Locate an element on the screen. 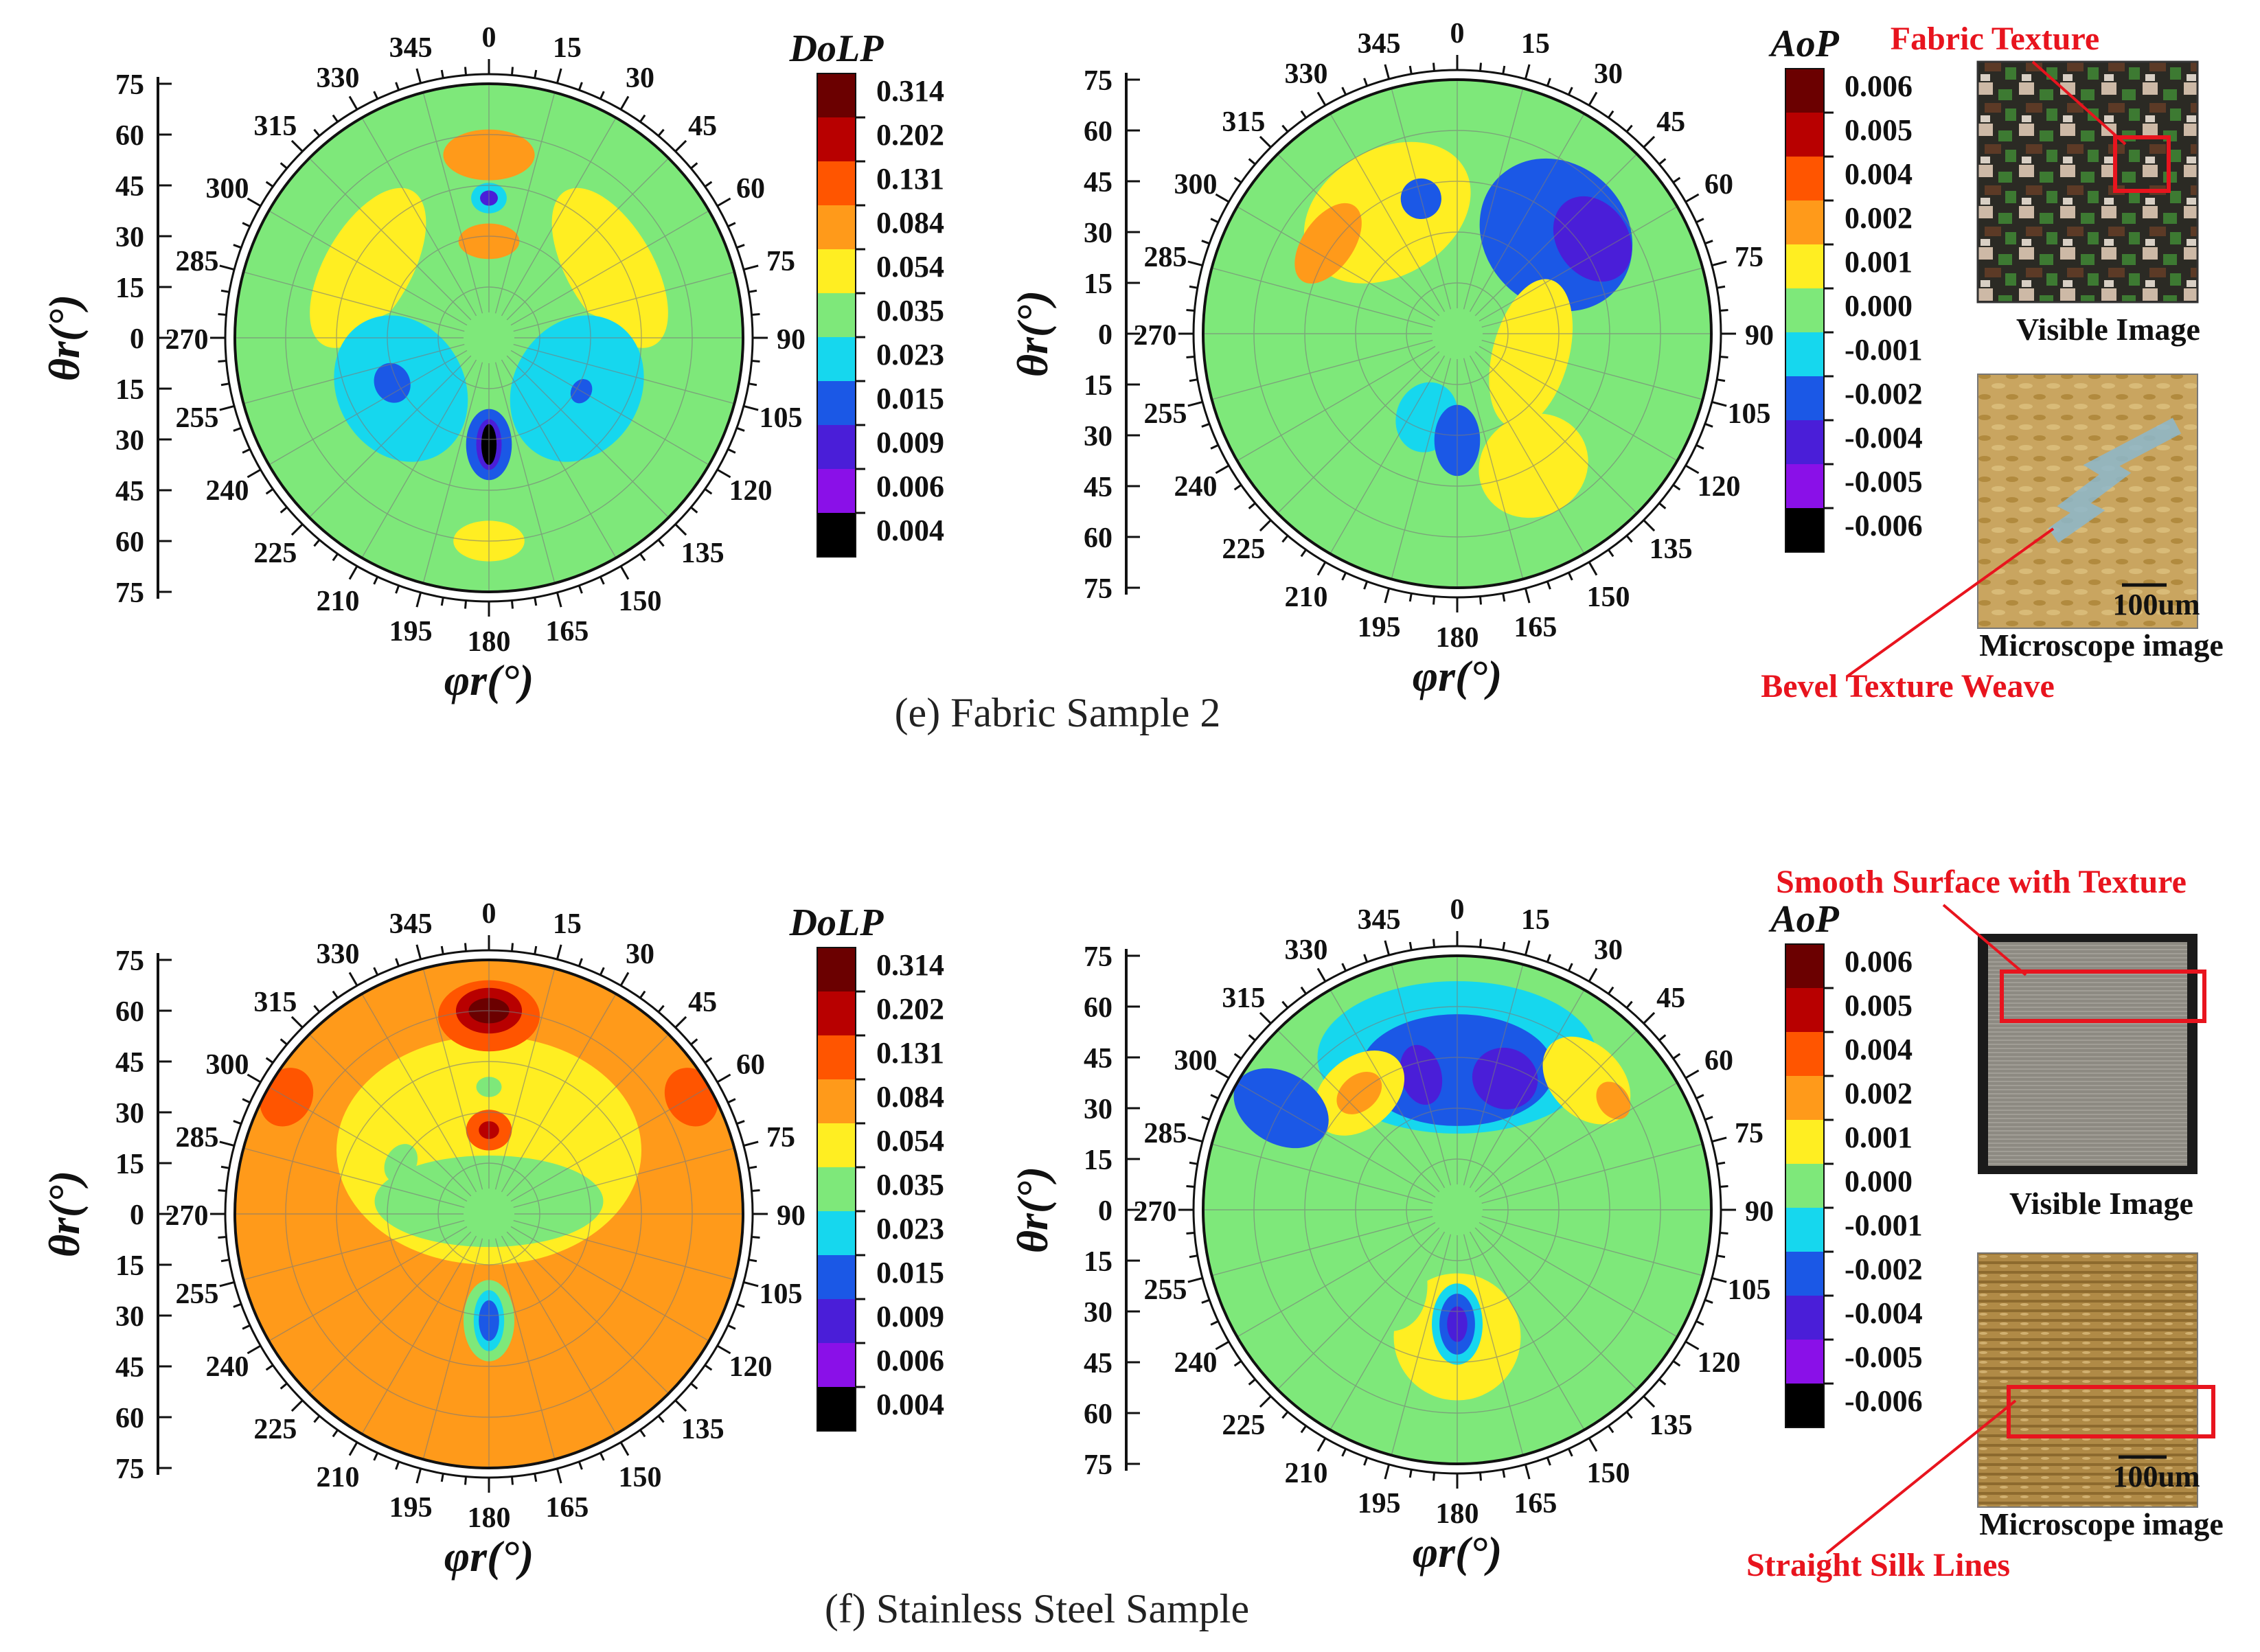  panel-f-bottom-pointer is located at coordinates (1921, 1477).